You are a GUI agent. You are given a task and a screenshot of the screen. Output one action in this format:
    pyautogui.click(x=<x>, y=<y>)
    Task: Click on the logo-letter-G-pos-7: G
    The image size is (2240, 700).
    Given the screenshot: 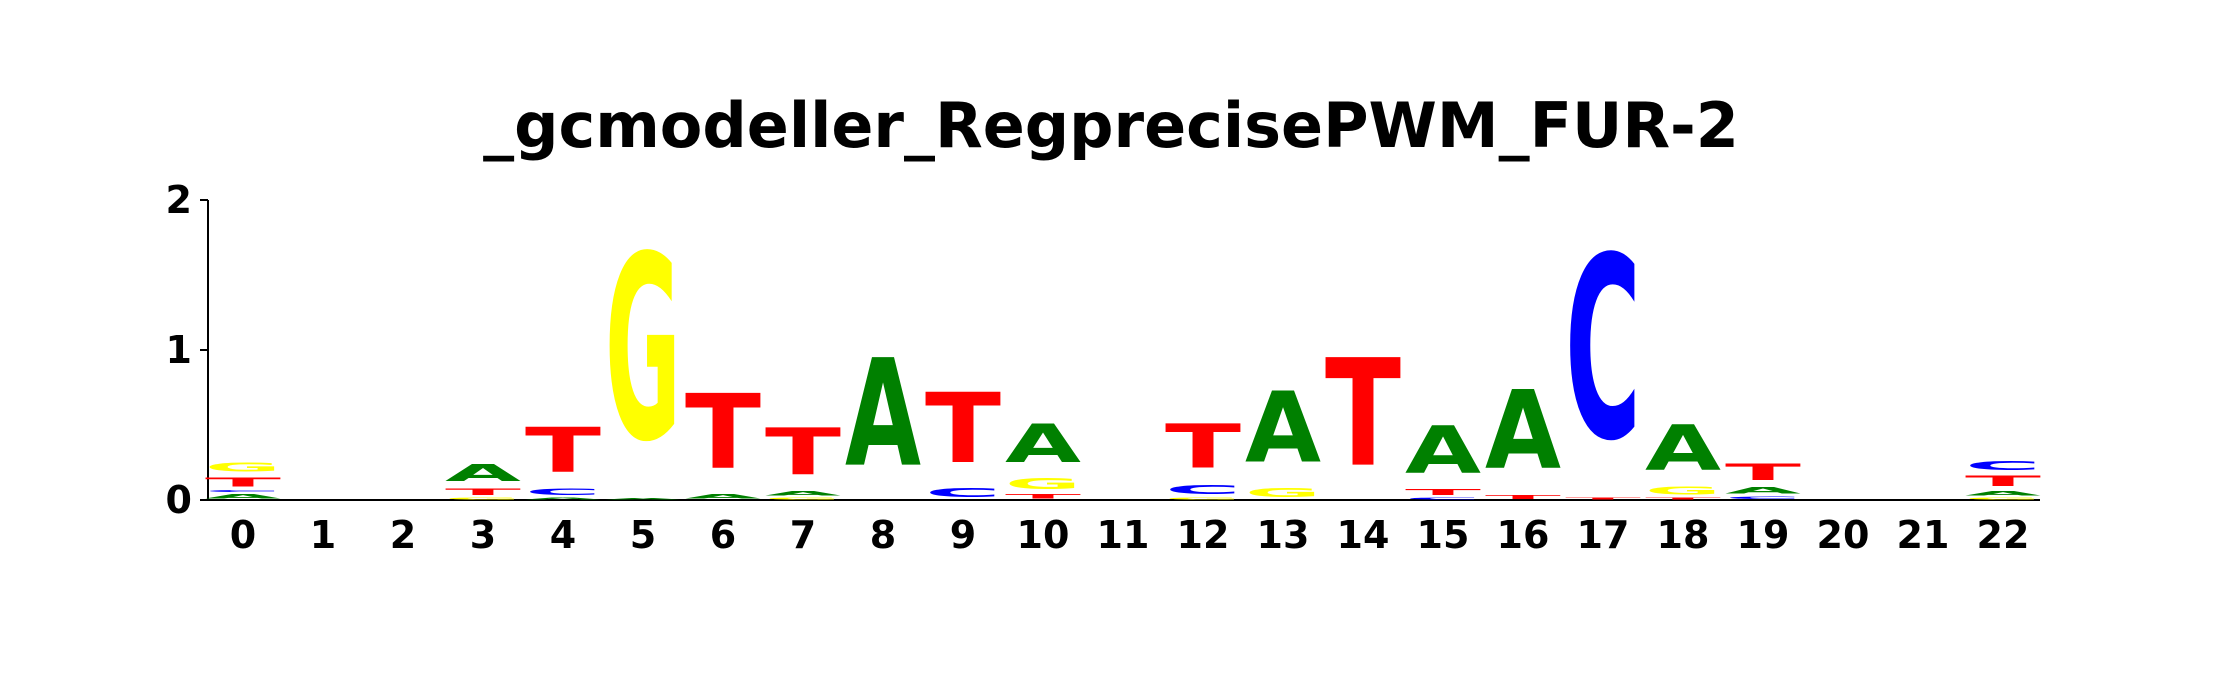 What is the action you would take?
    pyautogui.click(x=803, y=498)
    